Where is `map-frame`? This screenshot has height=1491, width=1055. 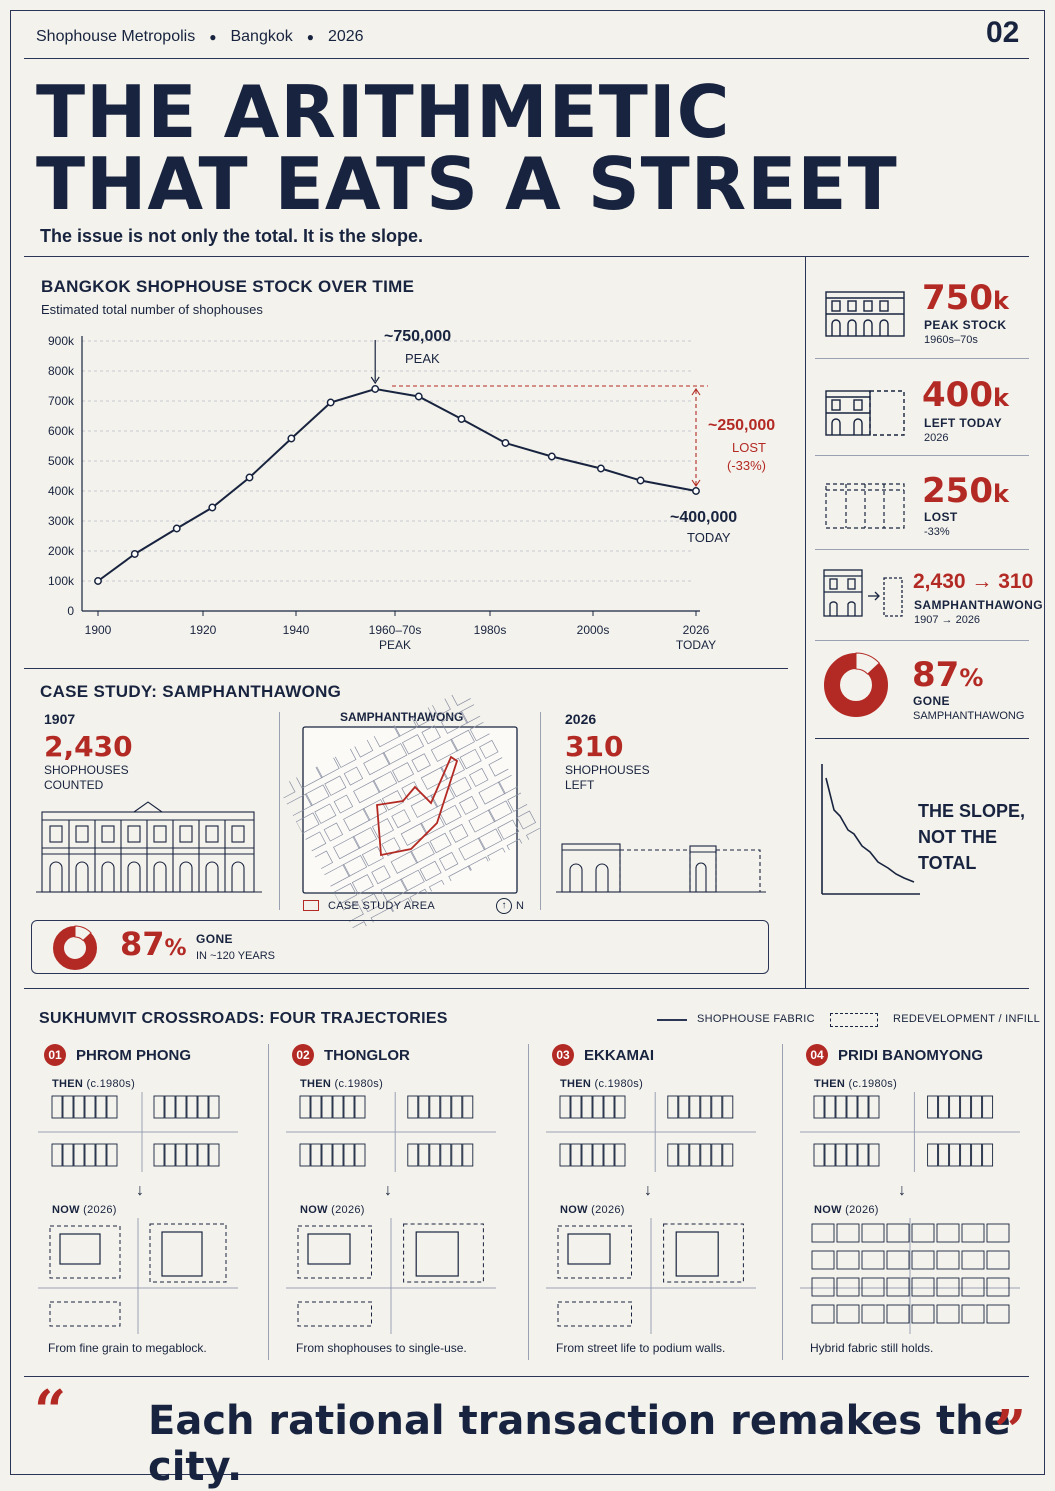 map-frame is located at coordinates (410, 810).